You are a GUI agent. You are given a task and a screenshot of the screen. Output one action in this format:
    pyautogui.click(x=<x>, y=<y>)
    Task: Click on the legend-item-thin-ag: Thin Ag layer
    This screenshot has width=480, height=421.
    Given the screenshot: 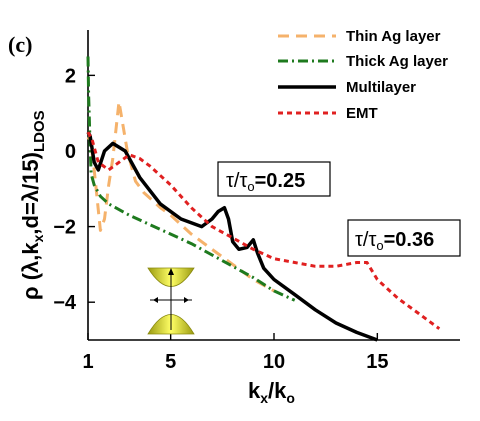 What is the action you would take?
    pyautogui.click(x=359, y=36)
    